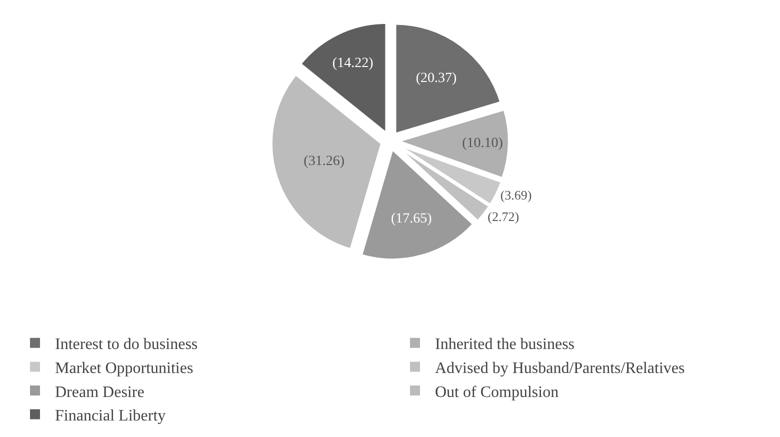  What do you see at coordinates (126, 345) in the screenshot?
I see `legend-label: Interest to do business` at bounding box center [126, 345].